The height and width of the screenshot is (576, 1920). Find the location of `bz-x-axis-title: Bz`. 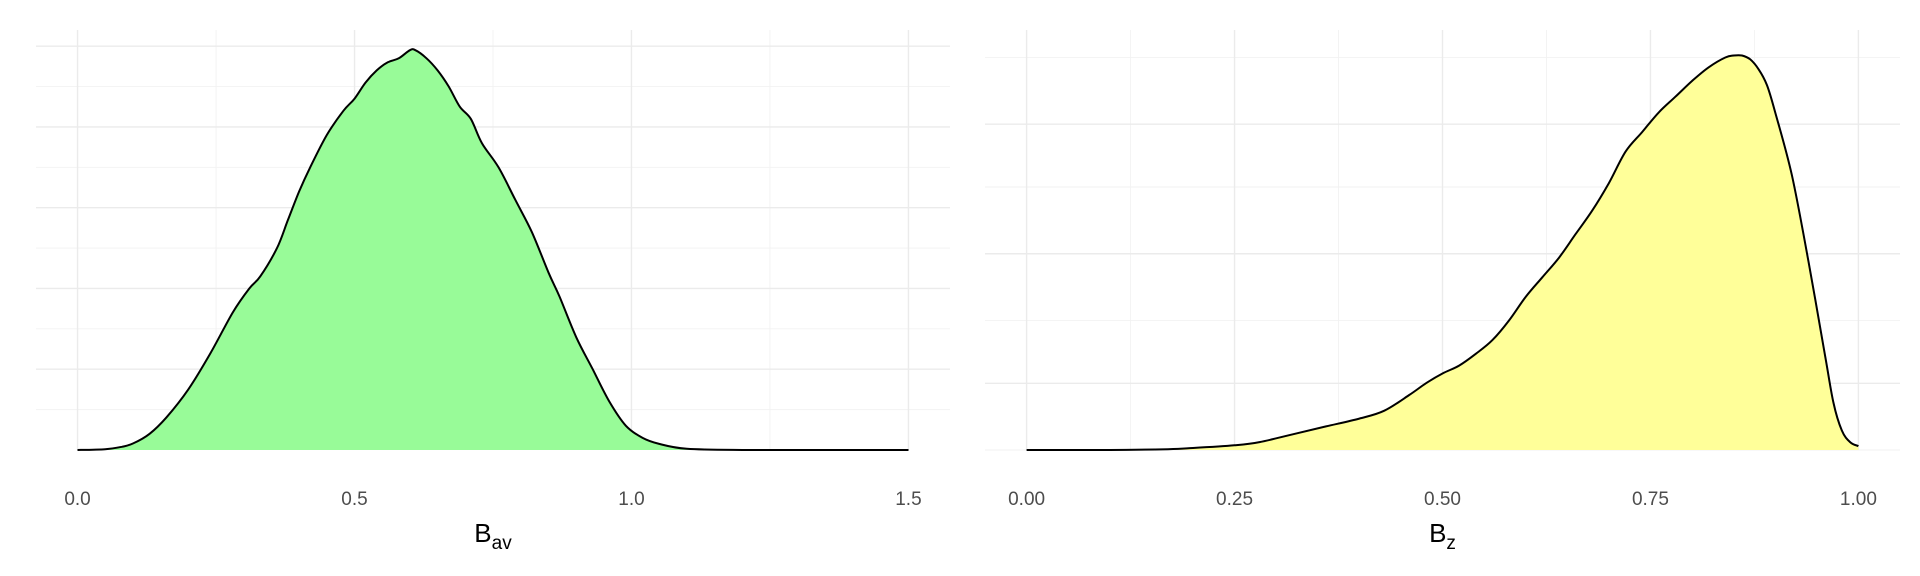

bz-x-axis-title: Bz is located at coordinates (1442, 536).